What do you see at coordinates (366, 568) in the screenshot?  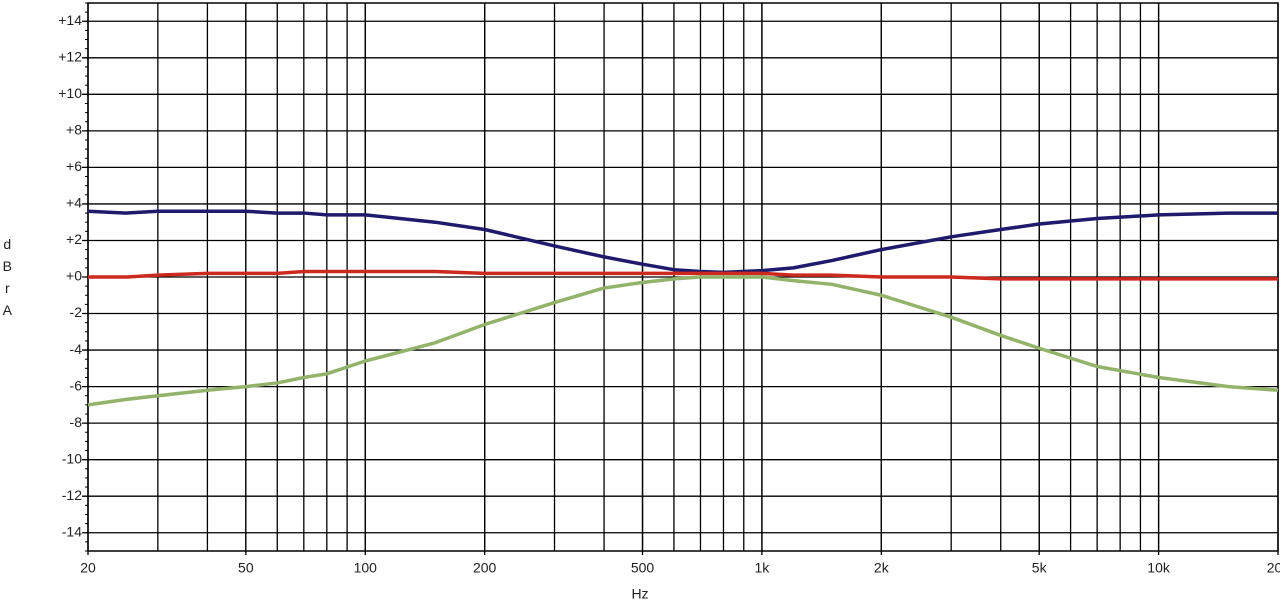 I see `x-tick-label: 100` at bounding box center [366, 568].